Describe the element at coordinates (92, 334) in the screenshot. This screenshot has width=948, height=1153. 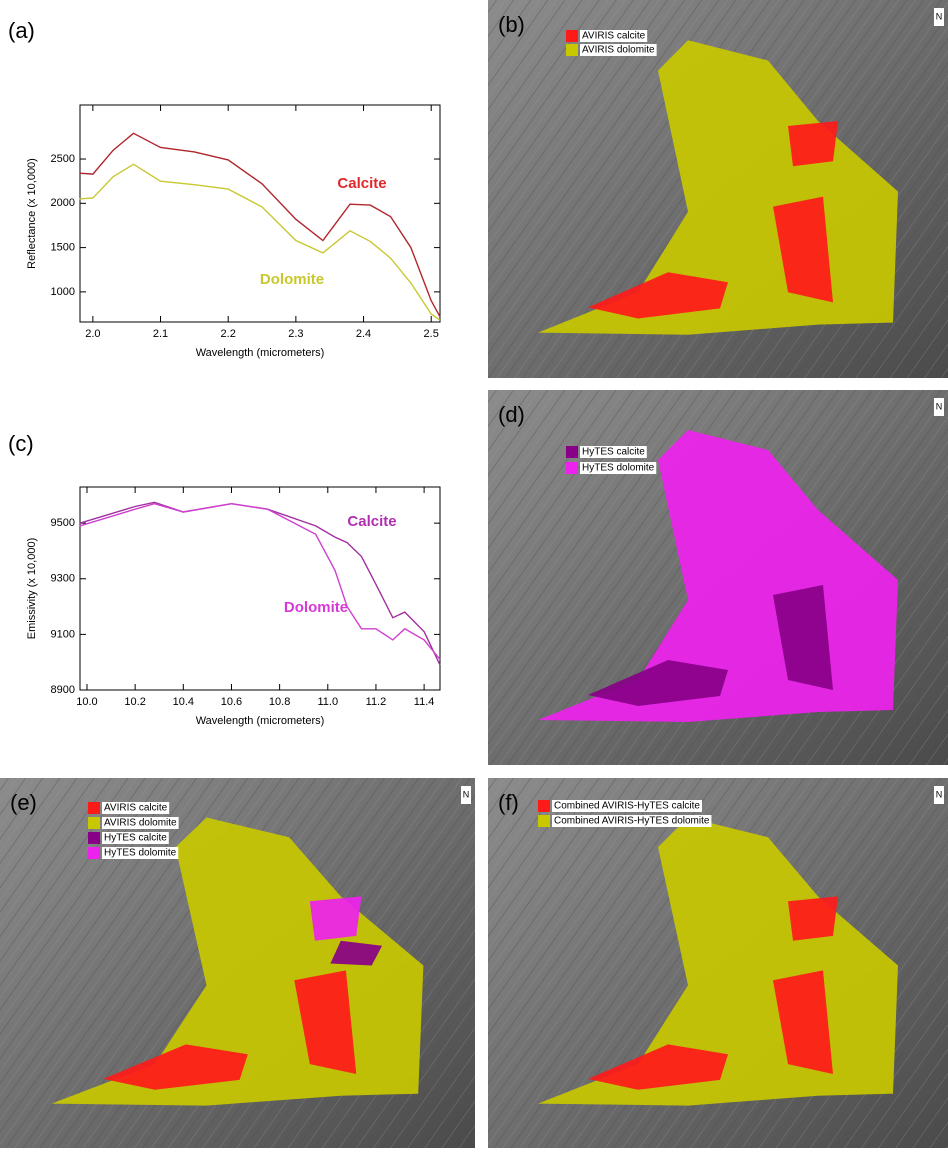
I see `x-tick-label: 2.0` at that location.